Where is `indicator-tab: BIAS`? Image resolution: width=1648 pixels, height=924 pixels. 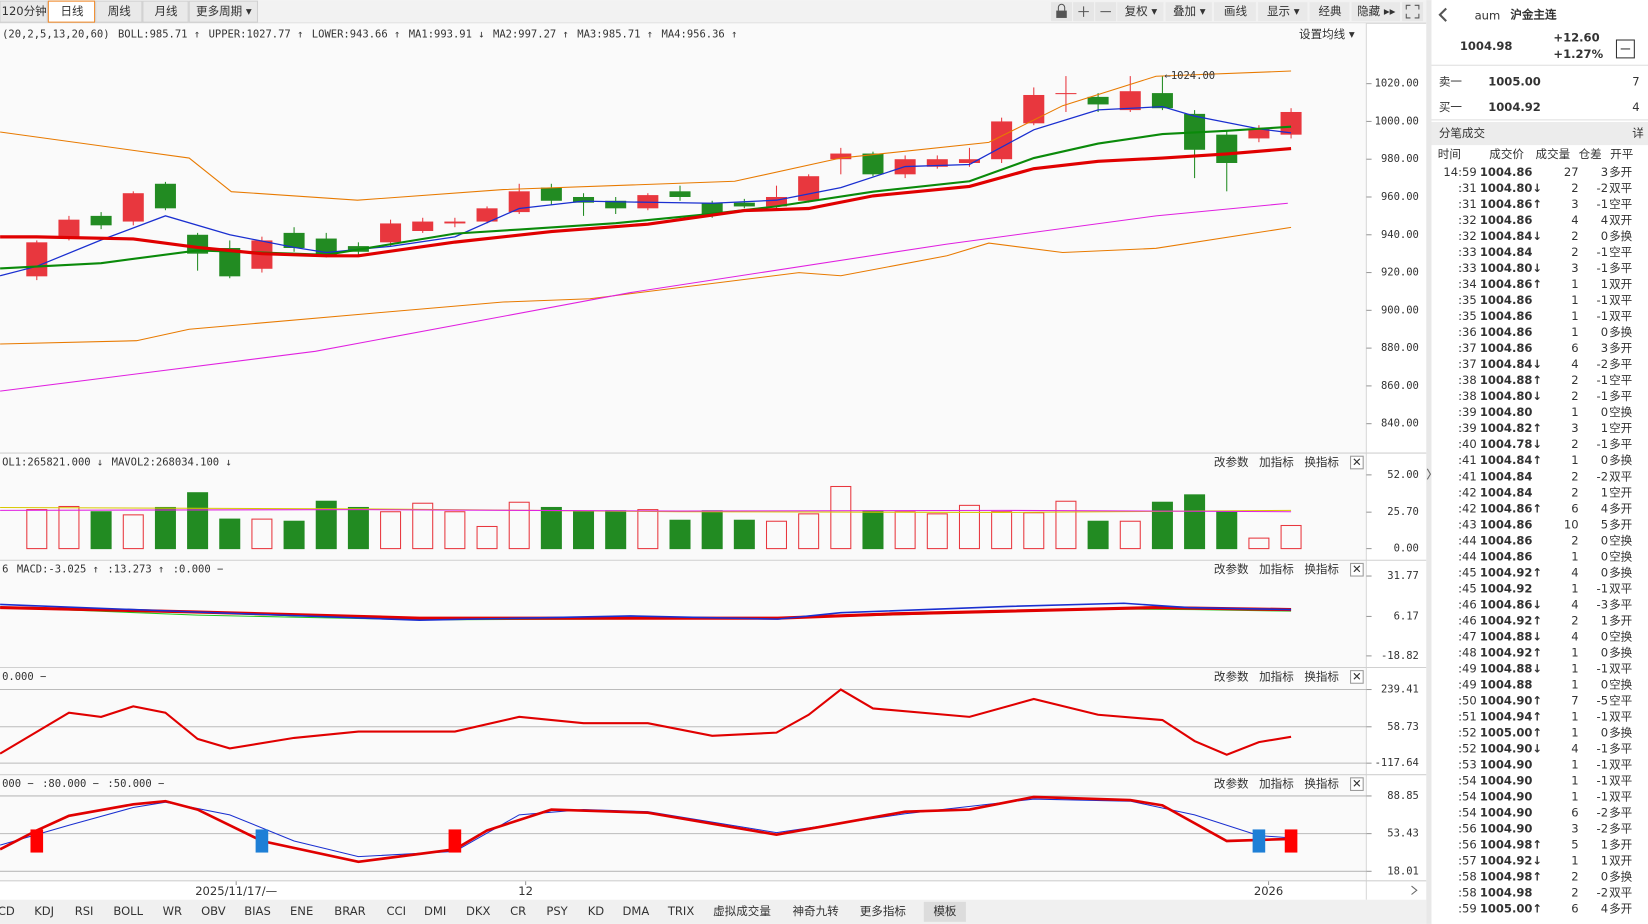 indicator-tab: BIAS is located at coordinates (257, 911).